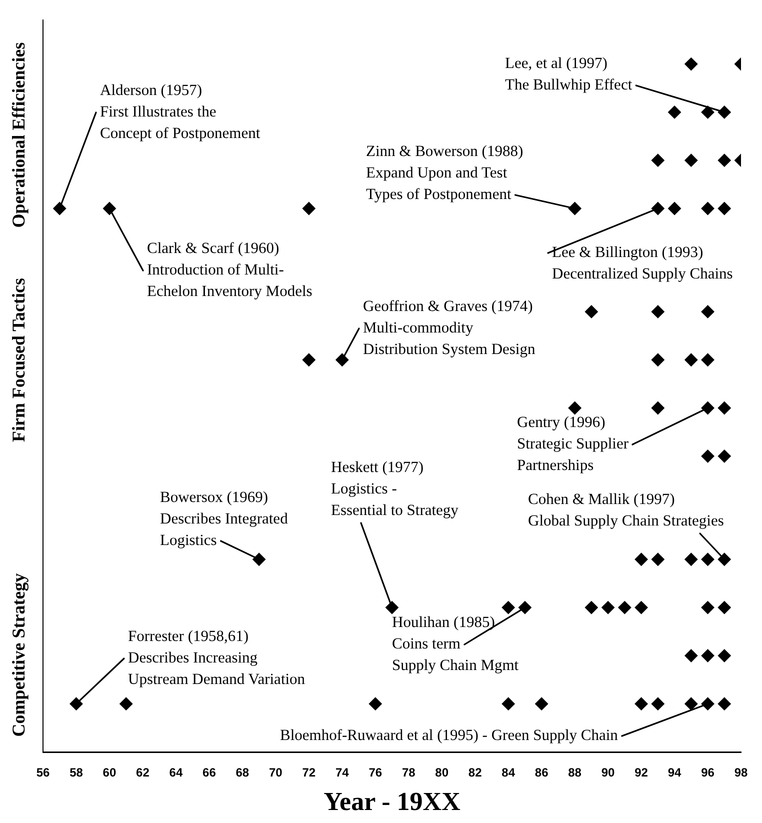  Describe the element at coordinates (409, 773) in the screenshot. I see `x-tick-label: 78` at that location.